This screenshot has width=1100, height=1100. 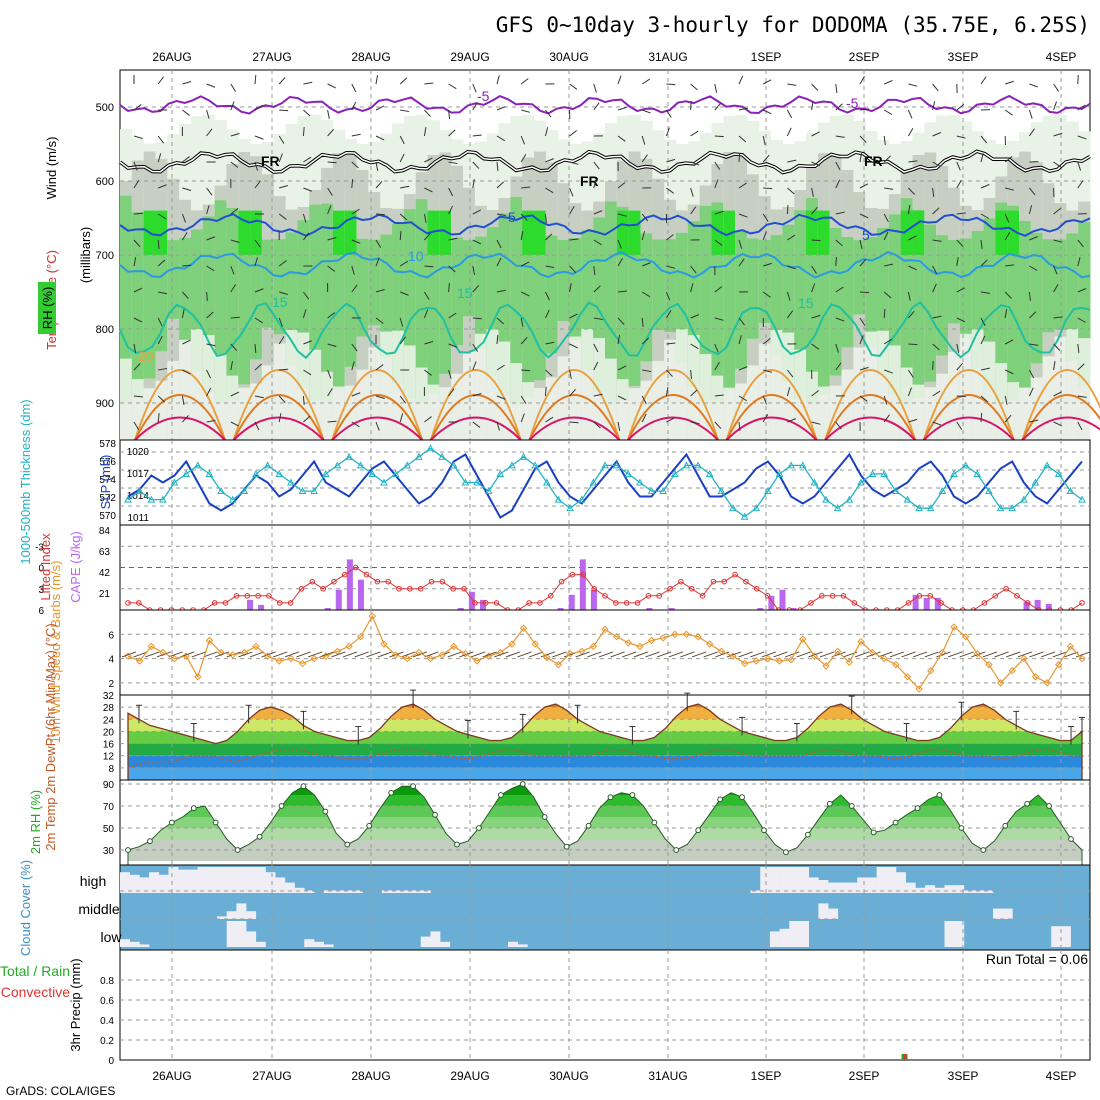 What do you see at coordinates (469, 57) in the screenshot?
I see `date-label-top: 29AUG` at bounding box center [469, 57].